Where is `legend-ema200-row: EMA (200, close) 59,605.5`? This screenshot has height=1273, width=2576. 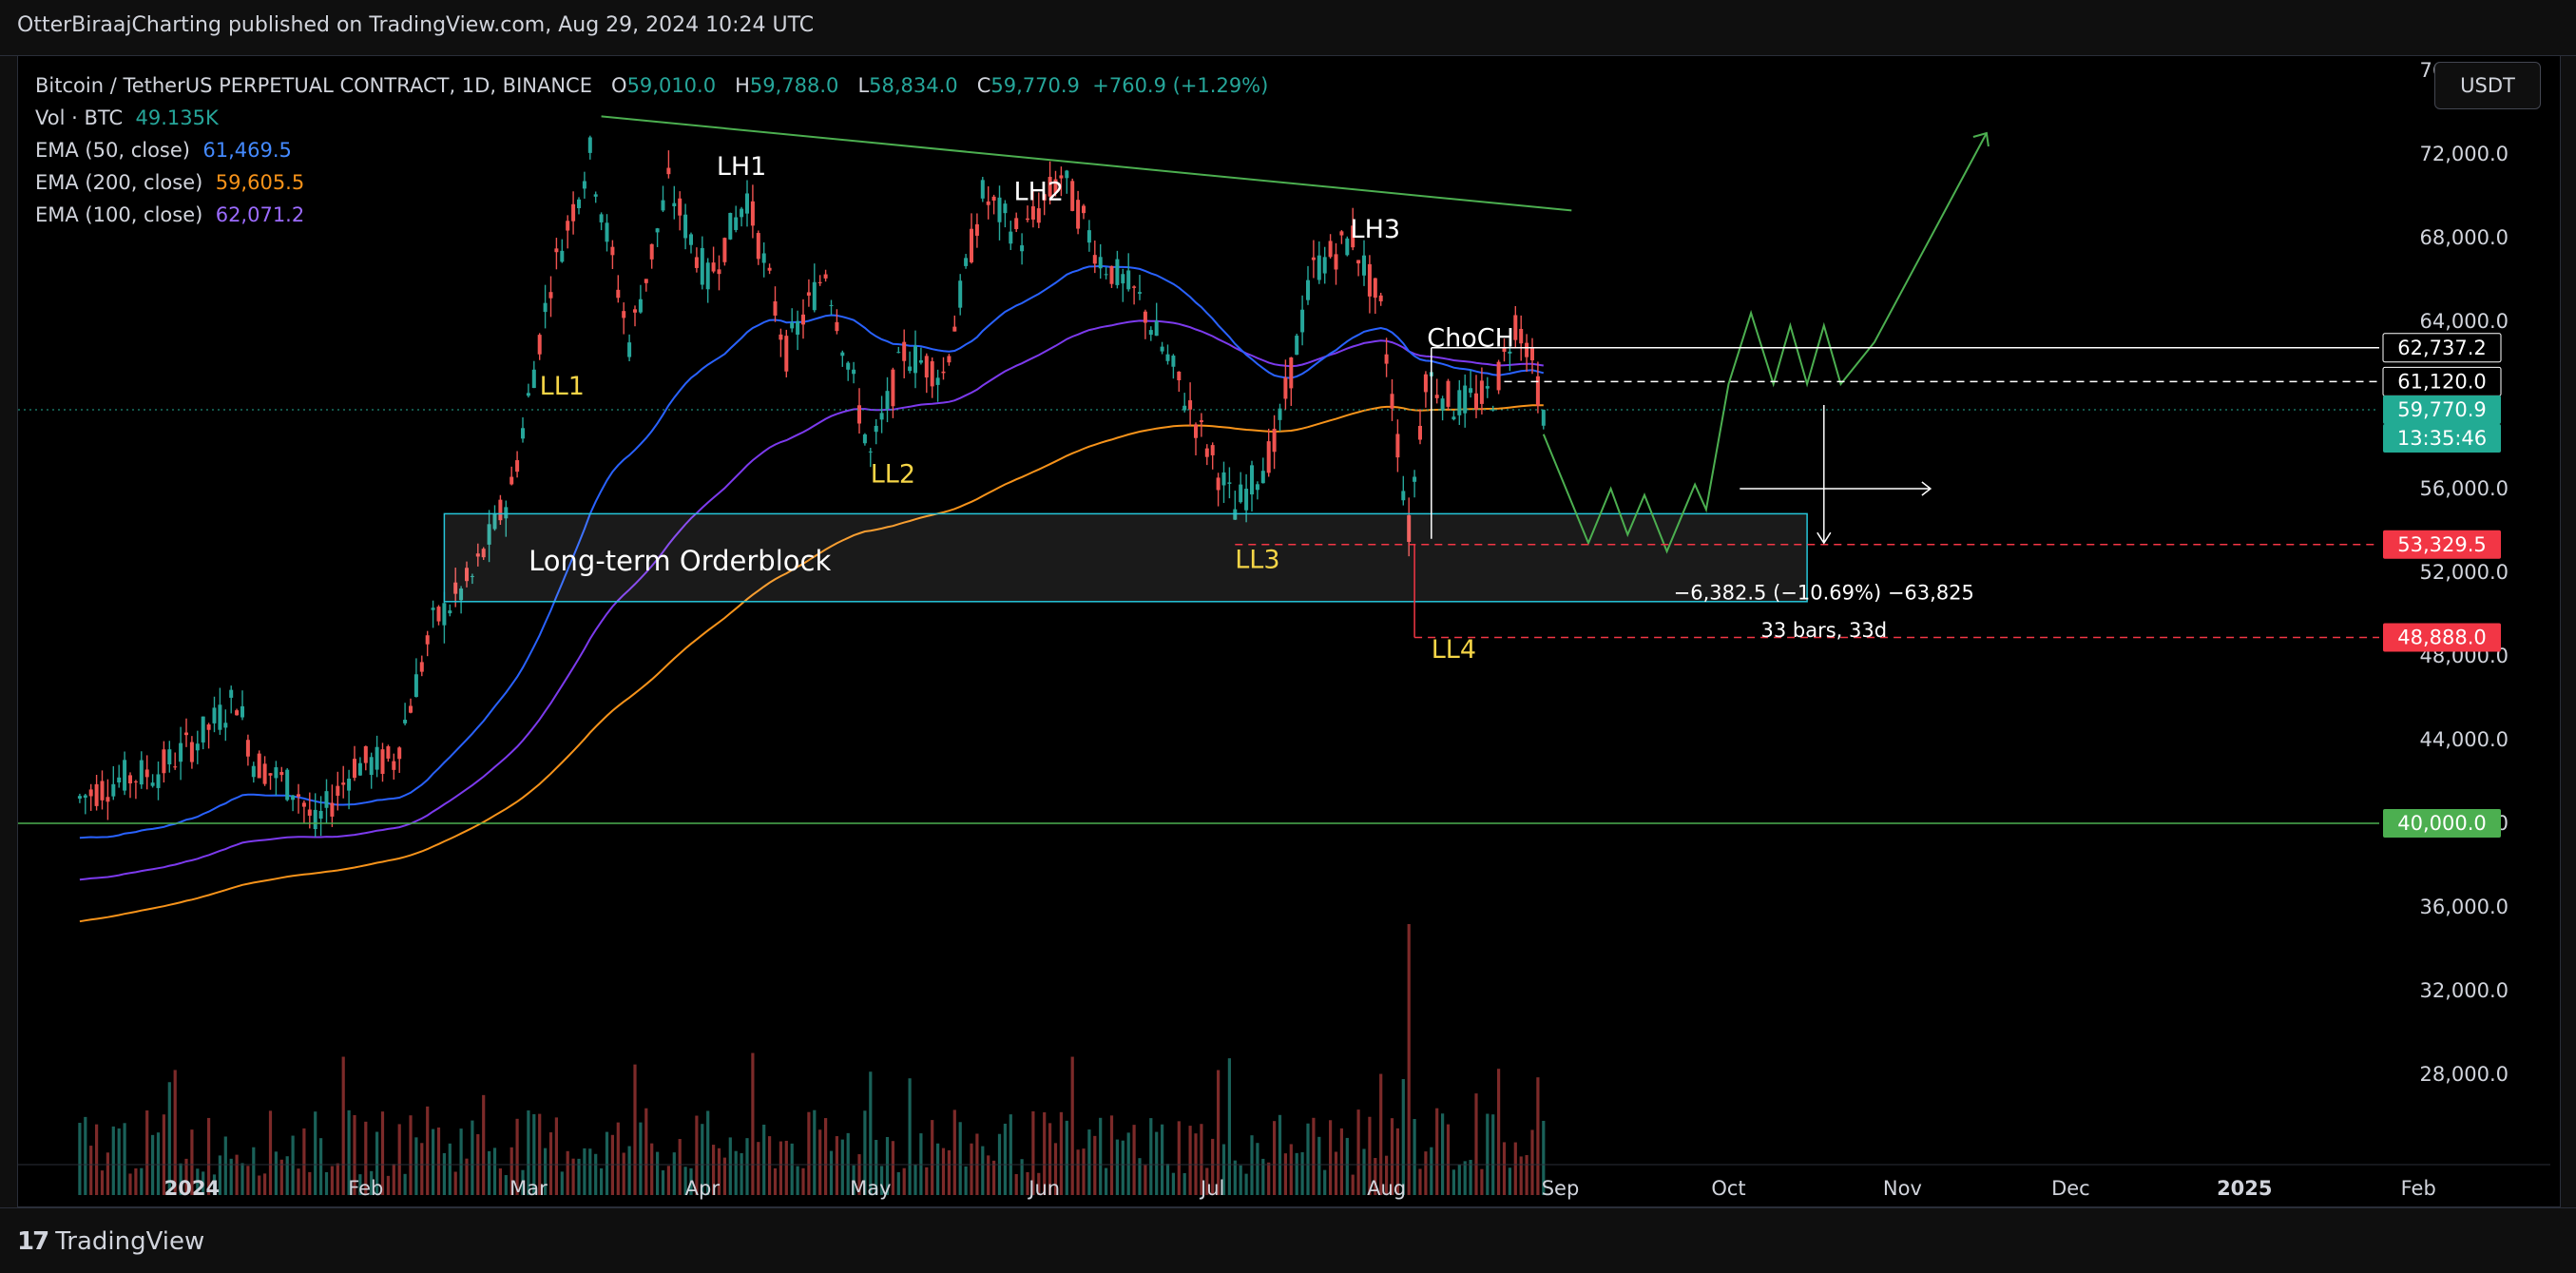
legend-ema200-row: EMA (200, close) 59,605.5 is located at coordinates (170, 182).